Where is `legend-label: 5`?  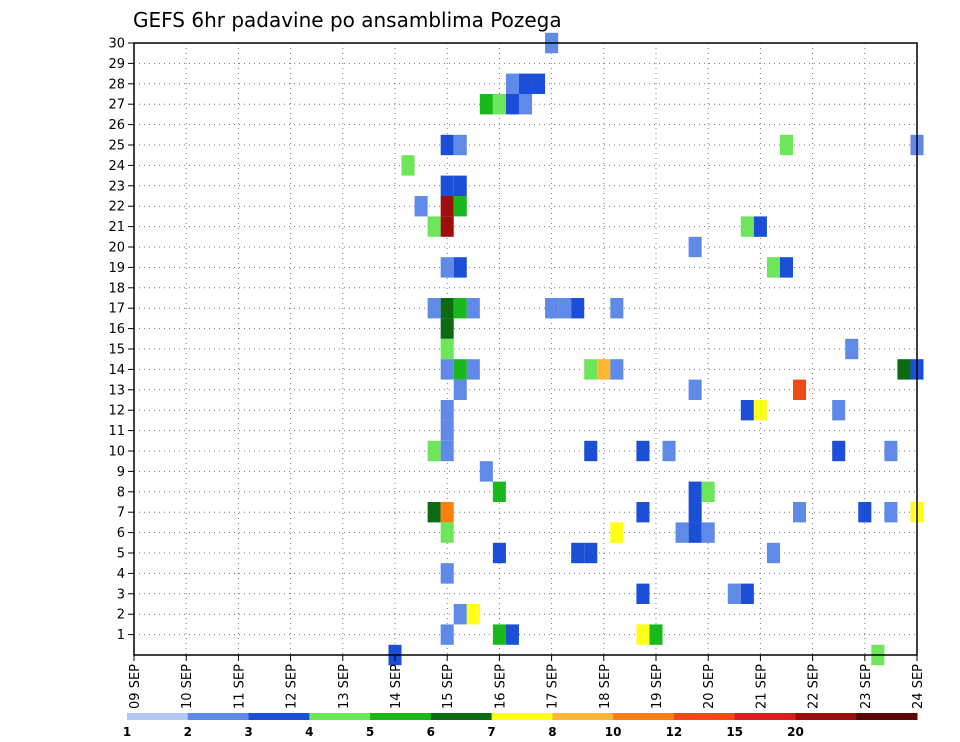
legend-label: 5 is located at coordinates (370, 732).